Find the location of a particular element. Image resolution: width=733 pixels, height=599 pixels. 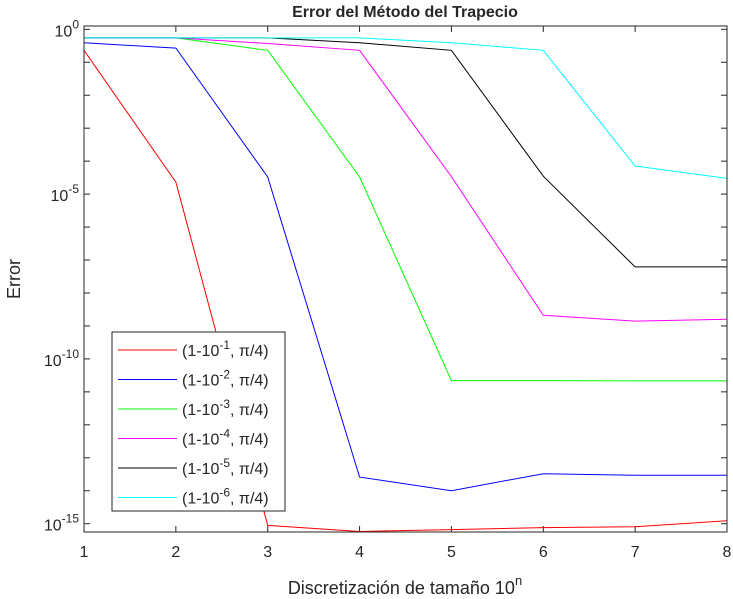

legend-label: (1-10-1, π/4) is located at coordinates (225, 349).